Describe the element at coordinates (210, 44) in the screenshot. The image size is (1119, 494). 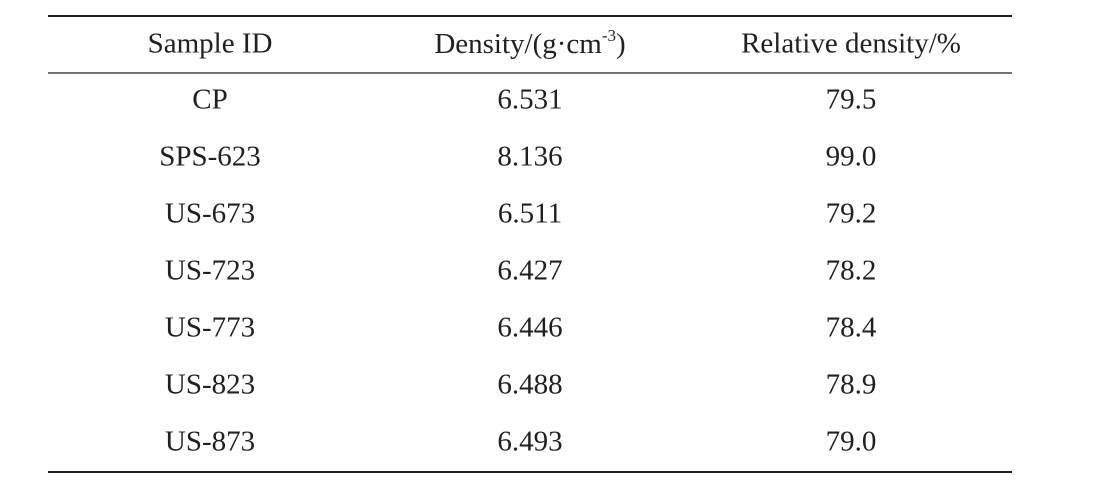
I see `header-cell: Sample ID` at that location.